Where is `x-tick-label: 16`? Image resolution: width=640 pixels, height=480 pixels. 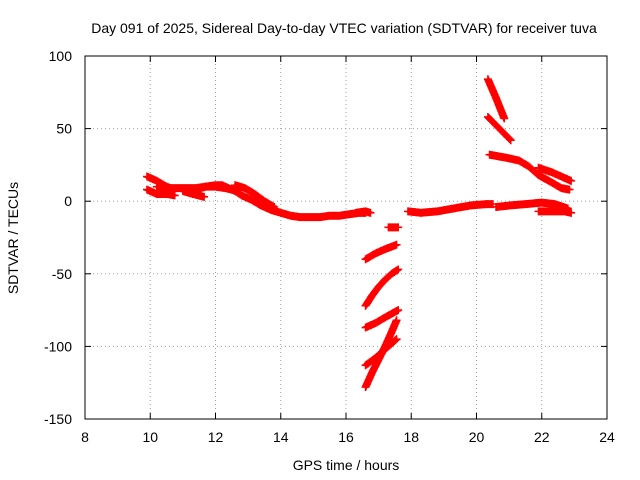
x-tick-label: 16 is located at coordinates (346, 437).